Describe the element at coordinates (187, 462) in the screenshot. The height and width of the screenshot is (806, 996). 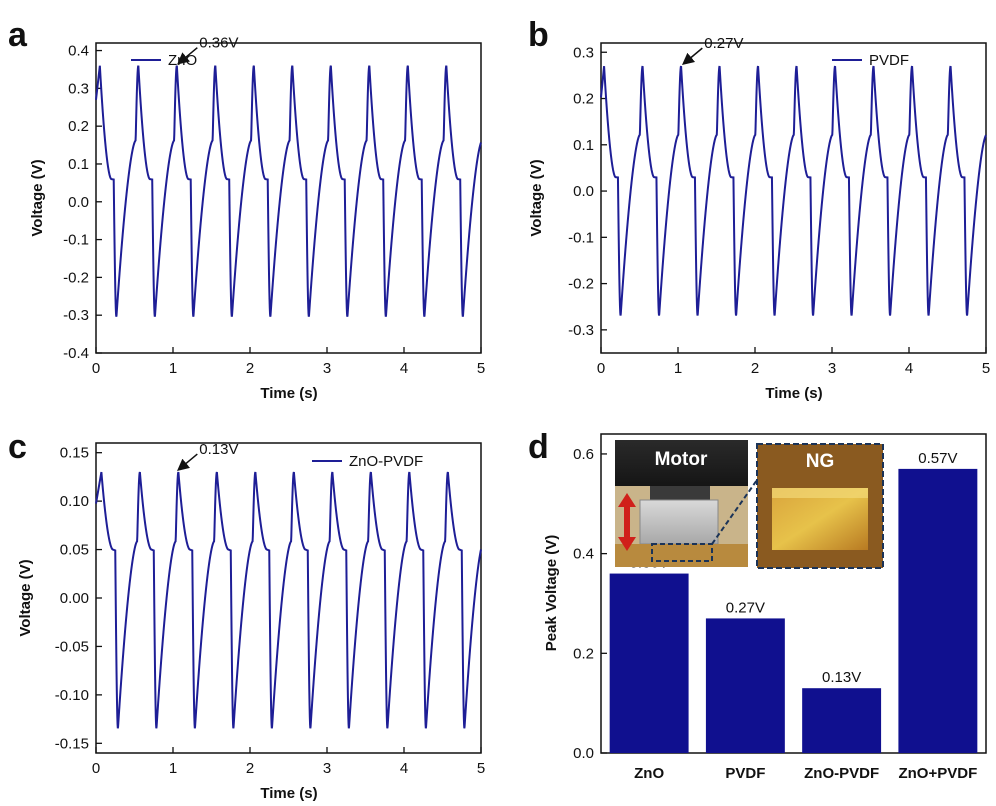
I see `annotation-arrow-c` at that location.